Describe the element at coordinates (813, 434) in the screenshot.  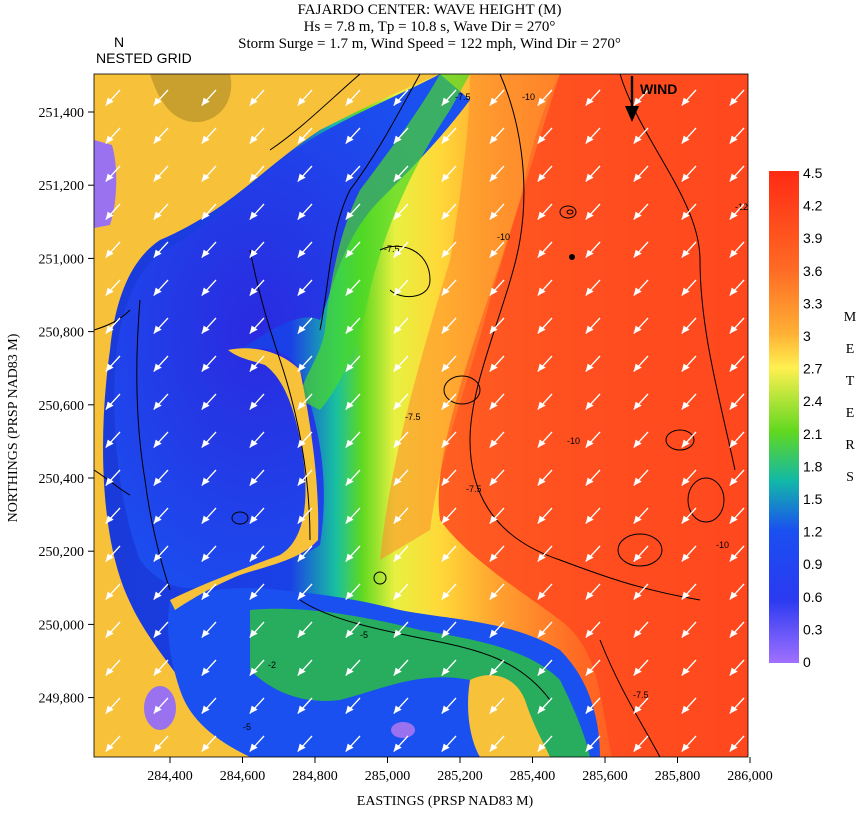
I see `legend-tick-label: 2.1` at that location.